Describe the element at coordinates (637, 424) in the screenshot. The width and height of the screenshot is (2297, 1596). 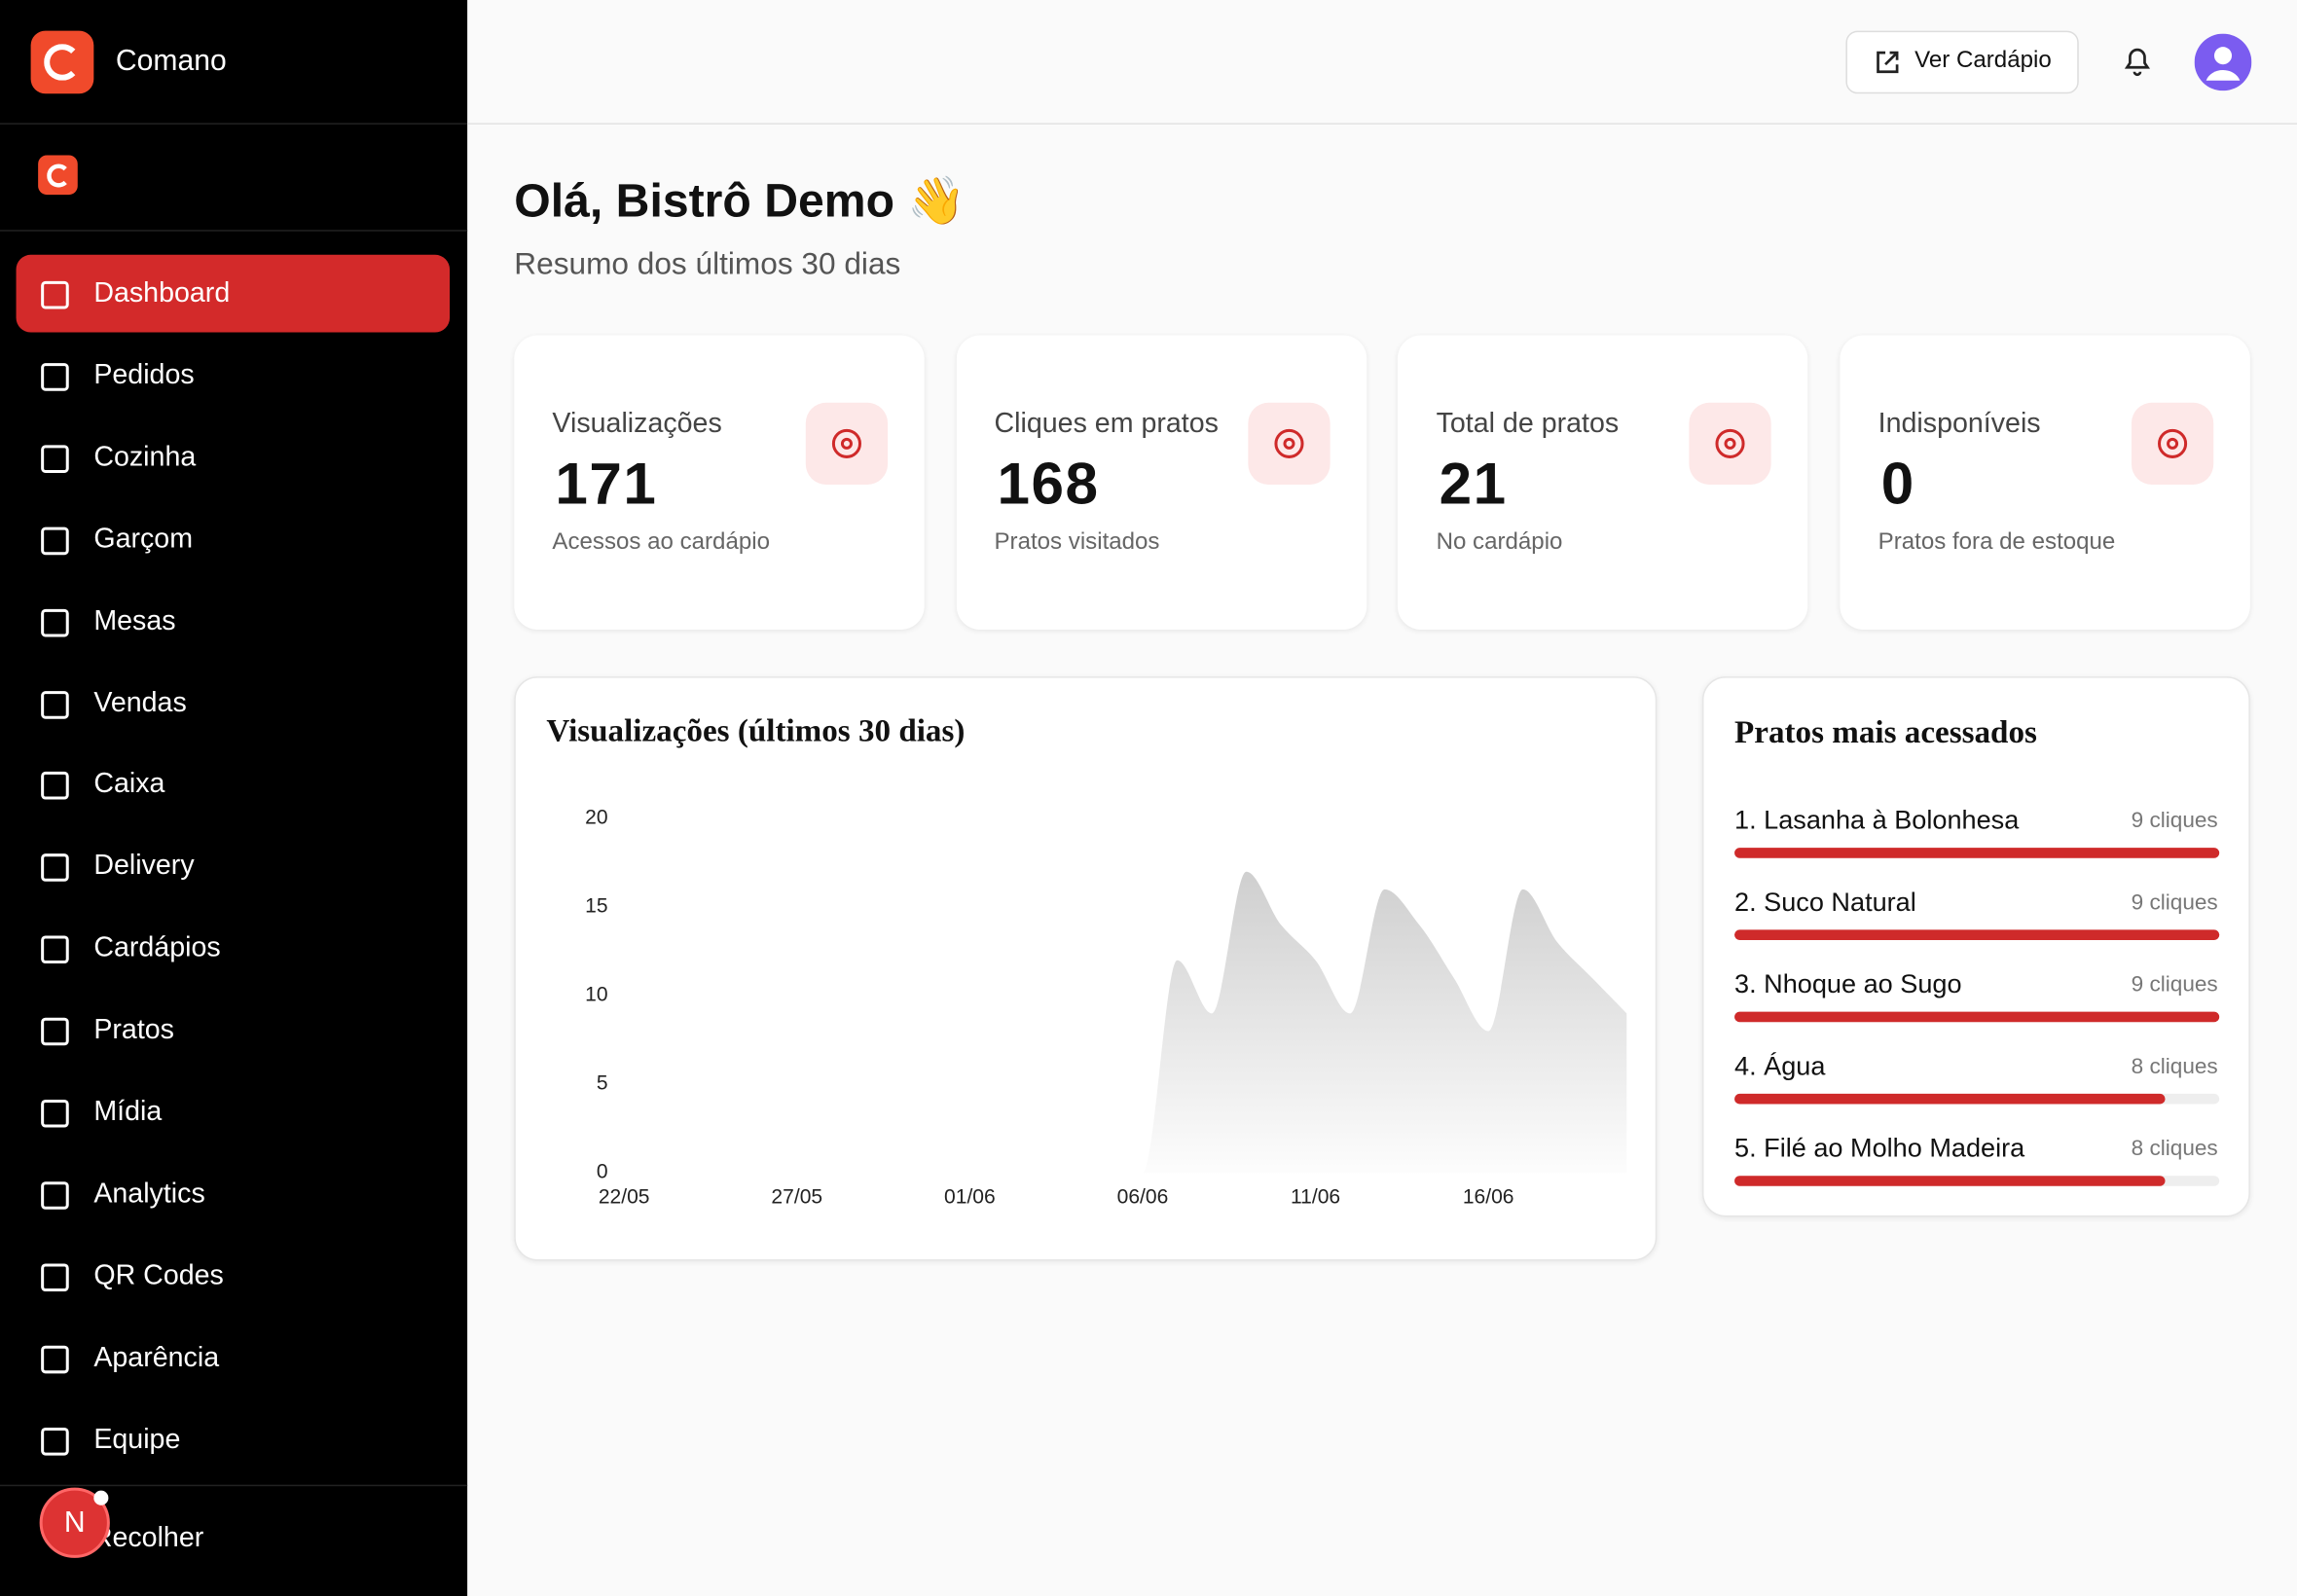
I see `stat-label: Visualizações` at that location.